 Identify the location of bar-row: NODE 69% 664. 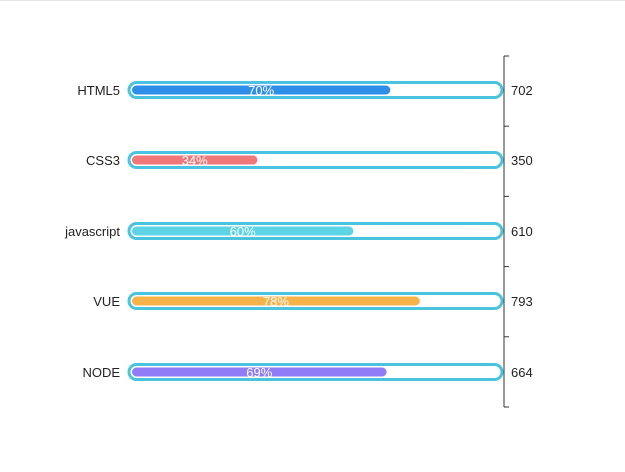
(307, 372).